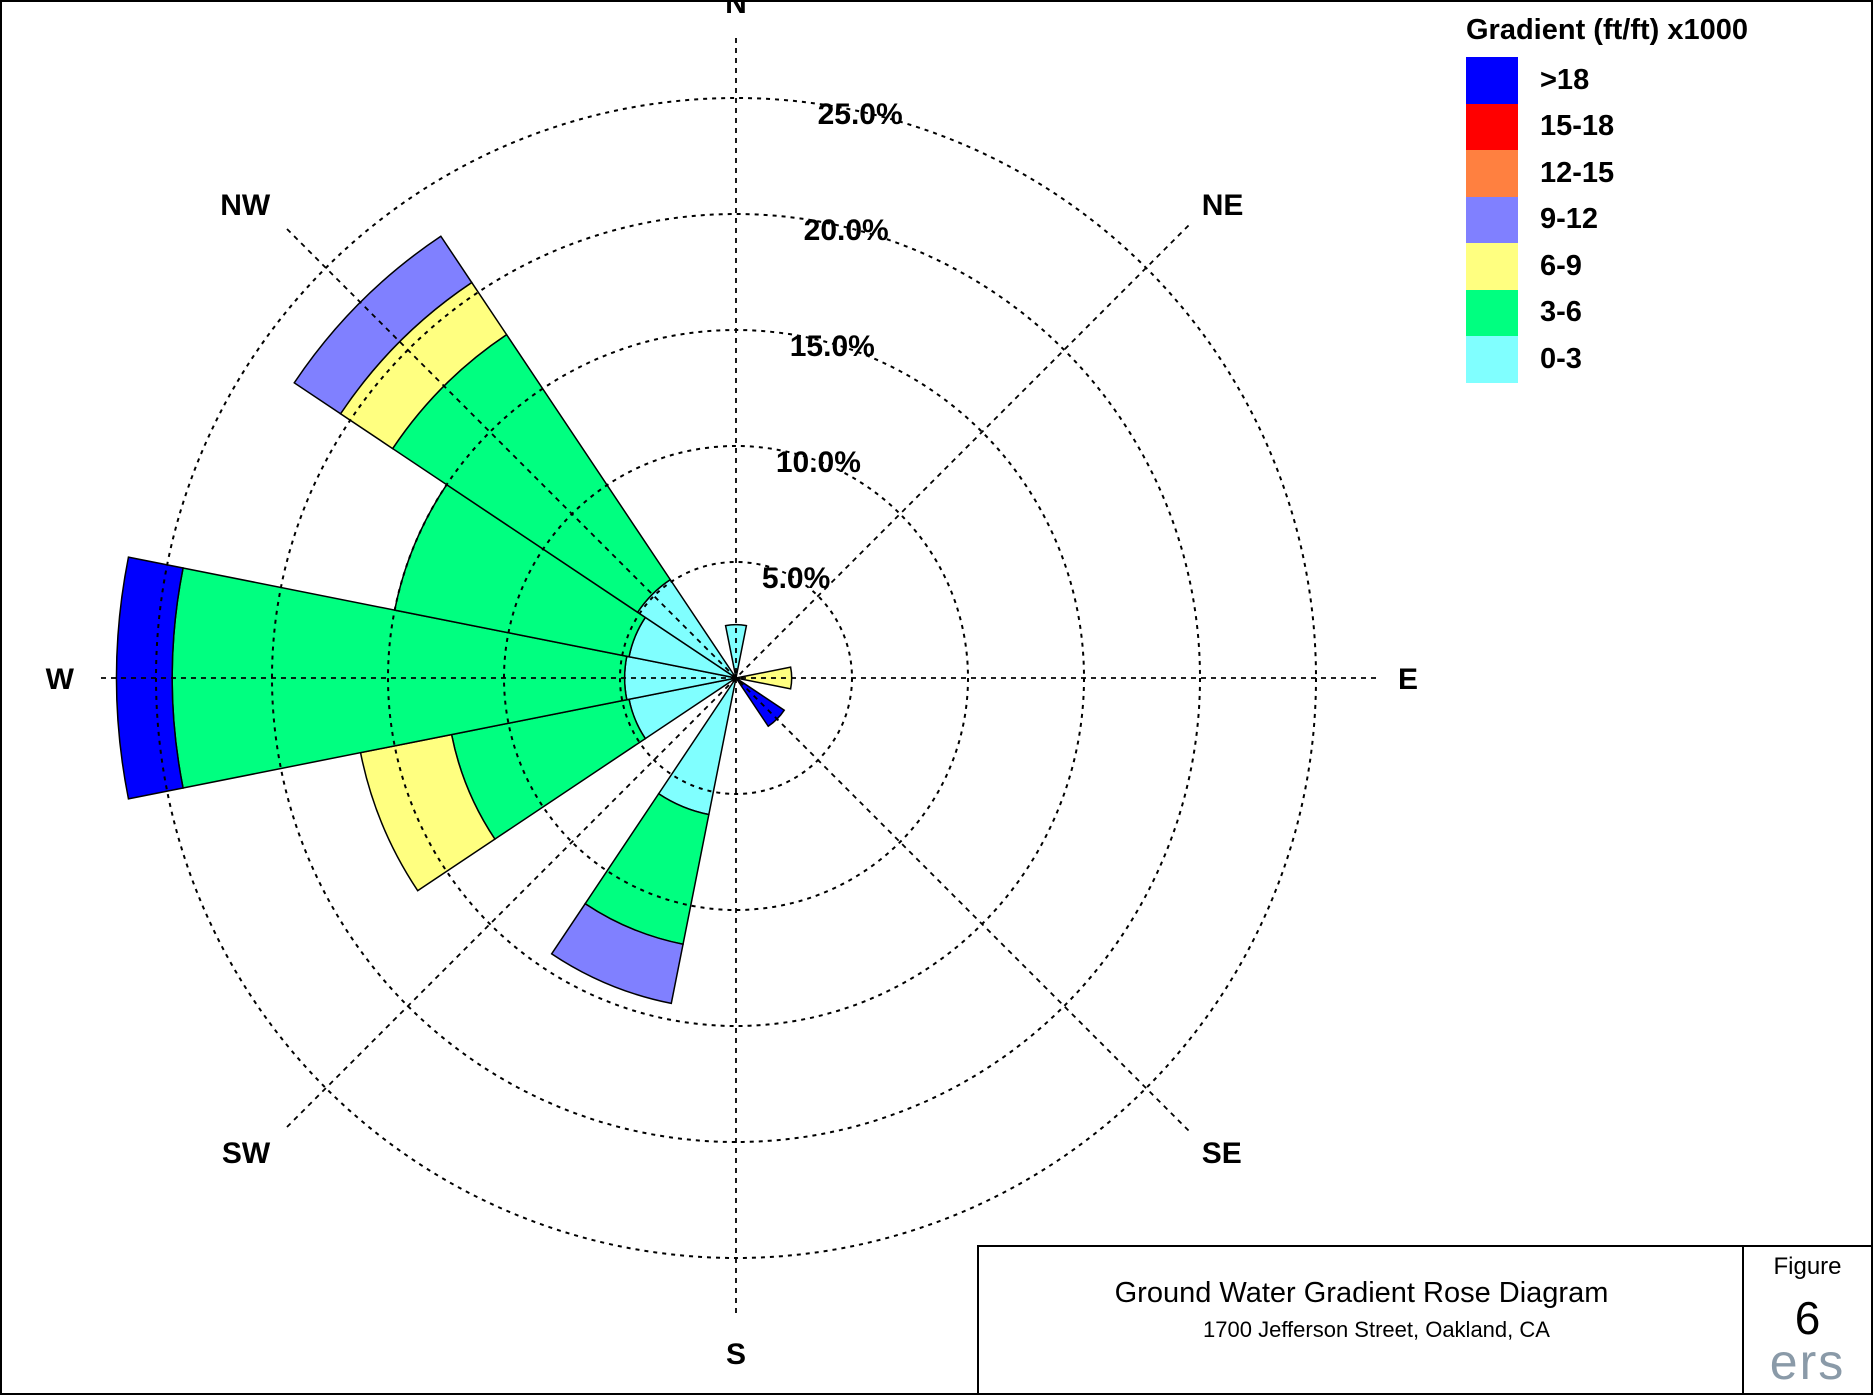  I want to click on figure-block: Figure 6 ers, so click(1806, 1319).